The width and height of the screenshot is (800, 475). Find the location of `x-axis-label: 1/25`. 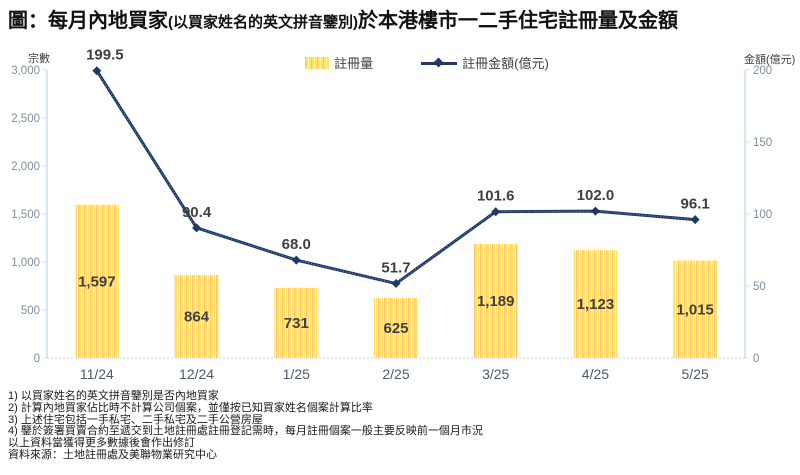

x-axis-label: 1/25 is located at coordinates (296, 374).